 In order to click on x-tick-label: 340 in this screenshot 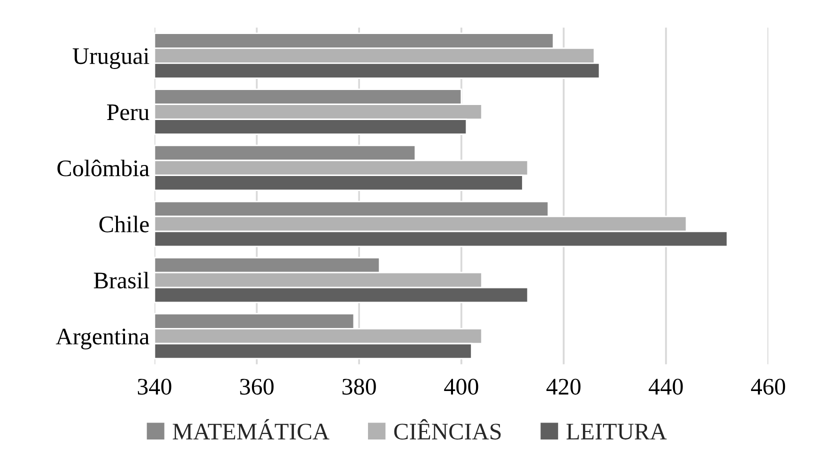, I will do `click(155, 386)`.